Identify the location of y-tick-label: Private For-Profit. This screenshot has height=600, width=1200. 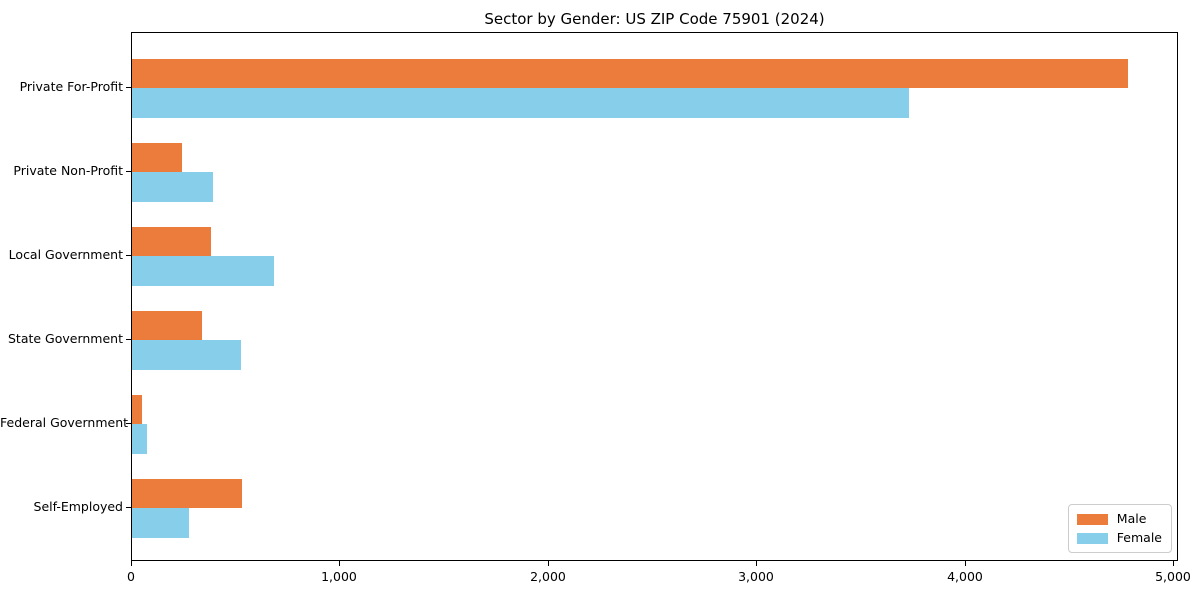
(71, 87).